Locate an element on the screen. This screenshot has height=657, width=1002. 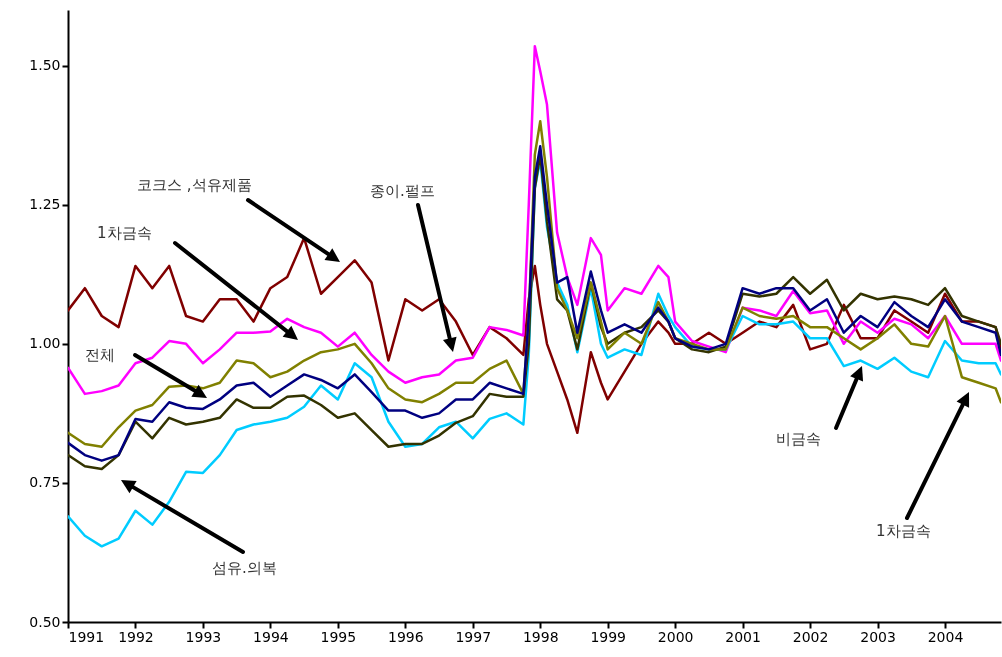
x-tick-label: 2001 is located at coordinates (743, 636).